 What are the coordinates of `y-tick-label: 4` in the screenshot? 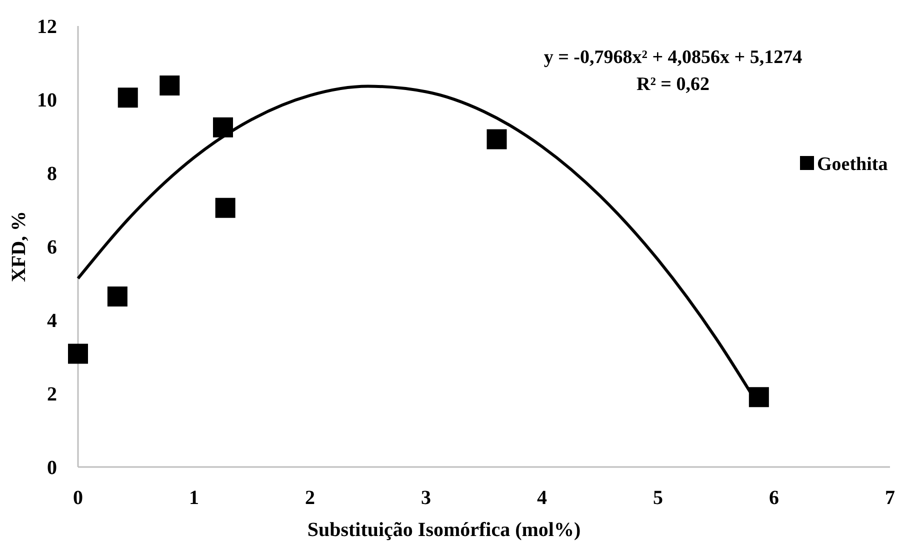 It's located at (52, 321).